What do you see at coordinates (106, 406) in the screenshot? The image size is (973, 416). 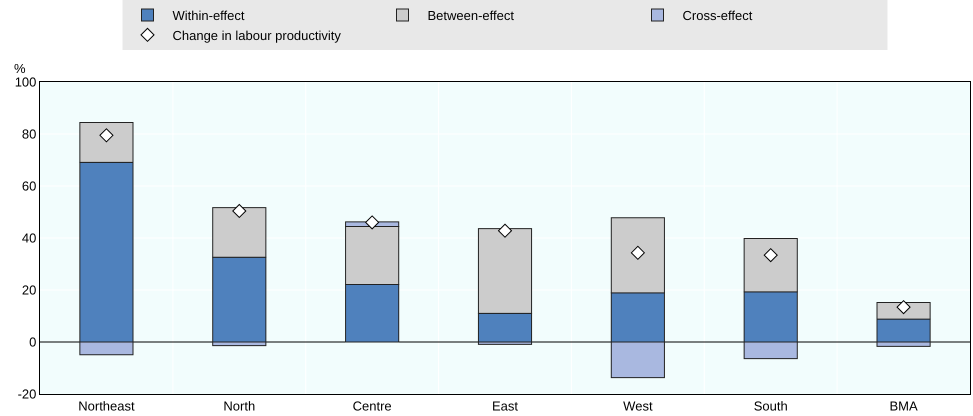 I see `x-tick-label: Northeast` at bounding box center [106, 406].